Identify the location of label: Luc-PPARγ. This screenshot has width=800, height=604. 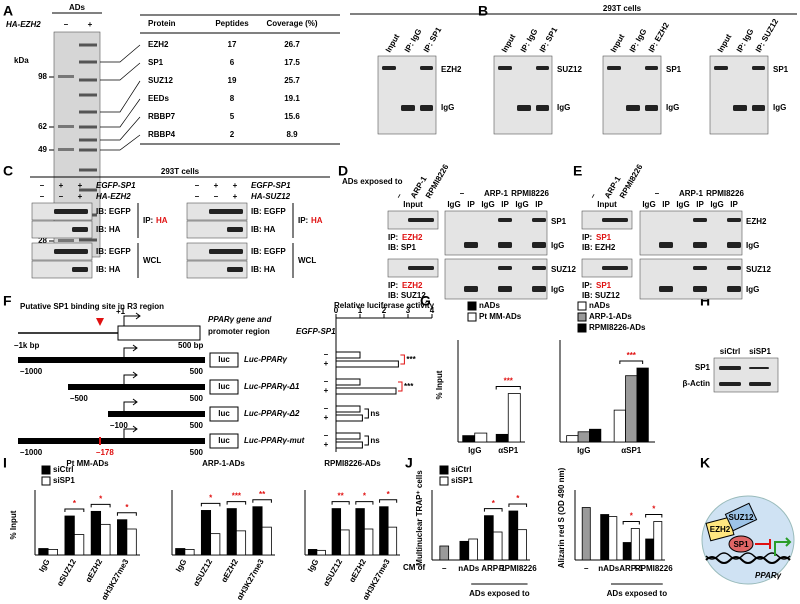
(266, 359).